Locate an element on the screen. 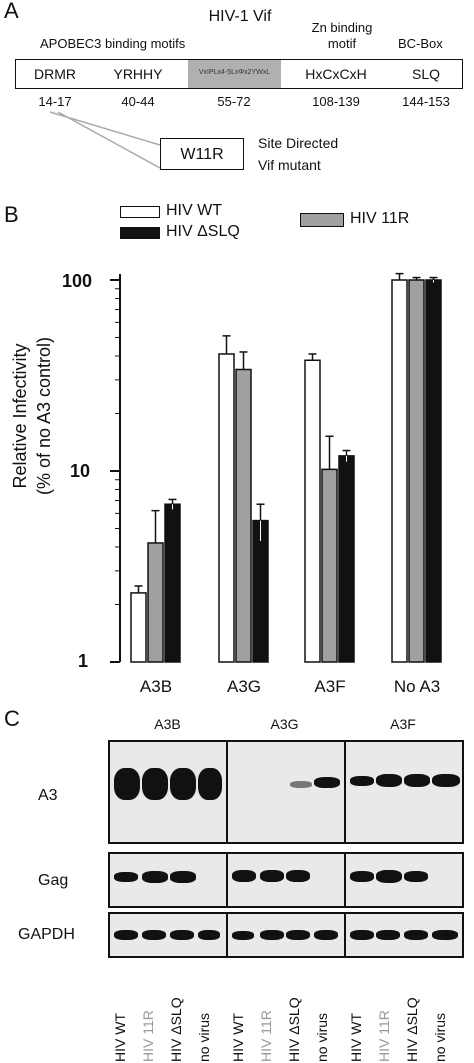 This screenshot has width=474, height=1063. band-gag-a3b-wt is located at coordinates (126, 877).